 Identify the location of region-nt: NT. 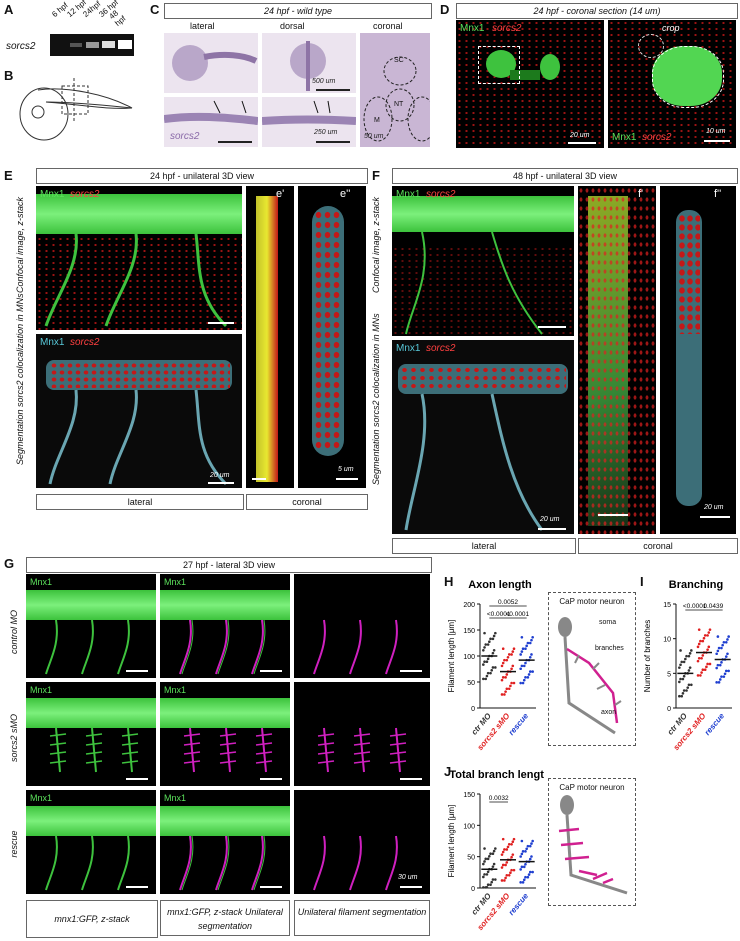
(399, 104).